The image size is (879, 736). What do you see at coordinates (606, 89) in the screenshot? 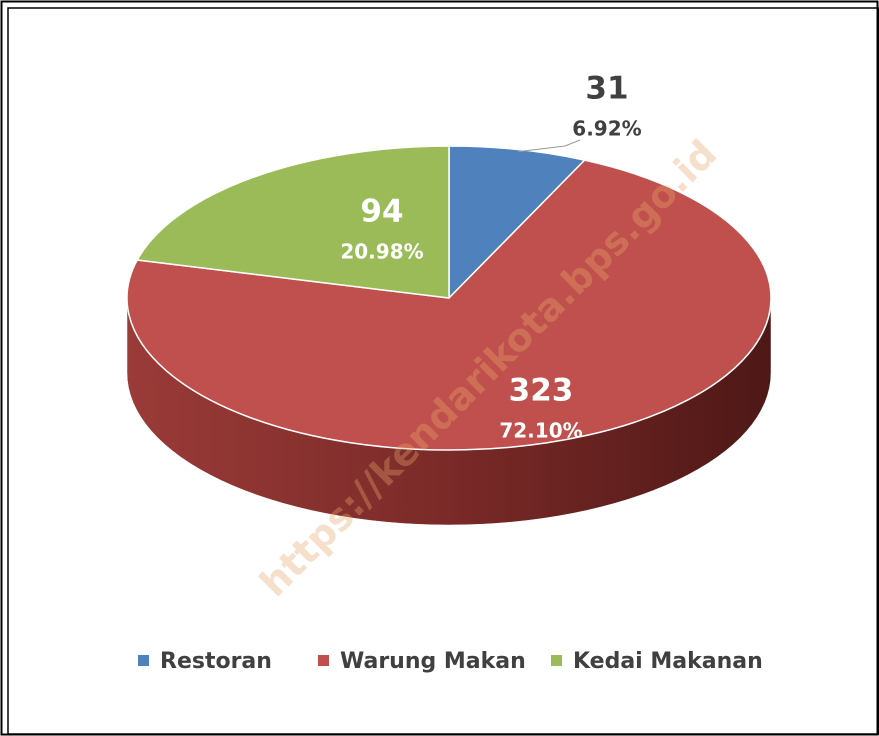
I see `value-label: 31` at bounding box center [606, 89].